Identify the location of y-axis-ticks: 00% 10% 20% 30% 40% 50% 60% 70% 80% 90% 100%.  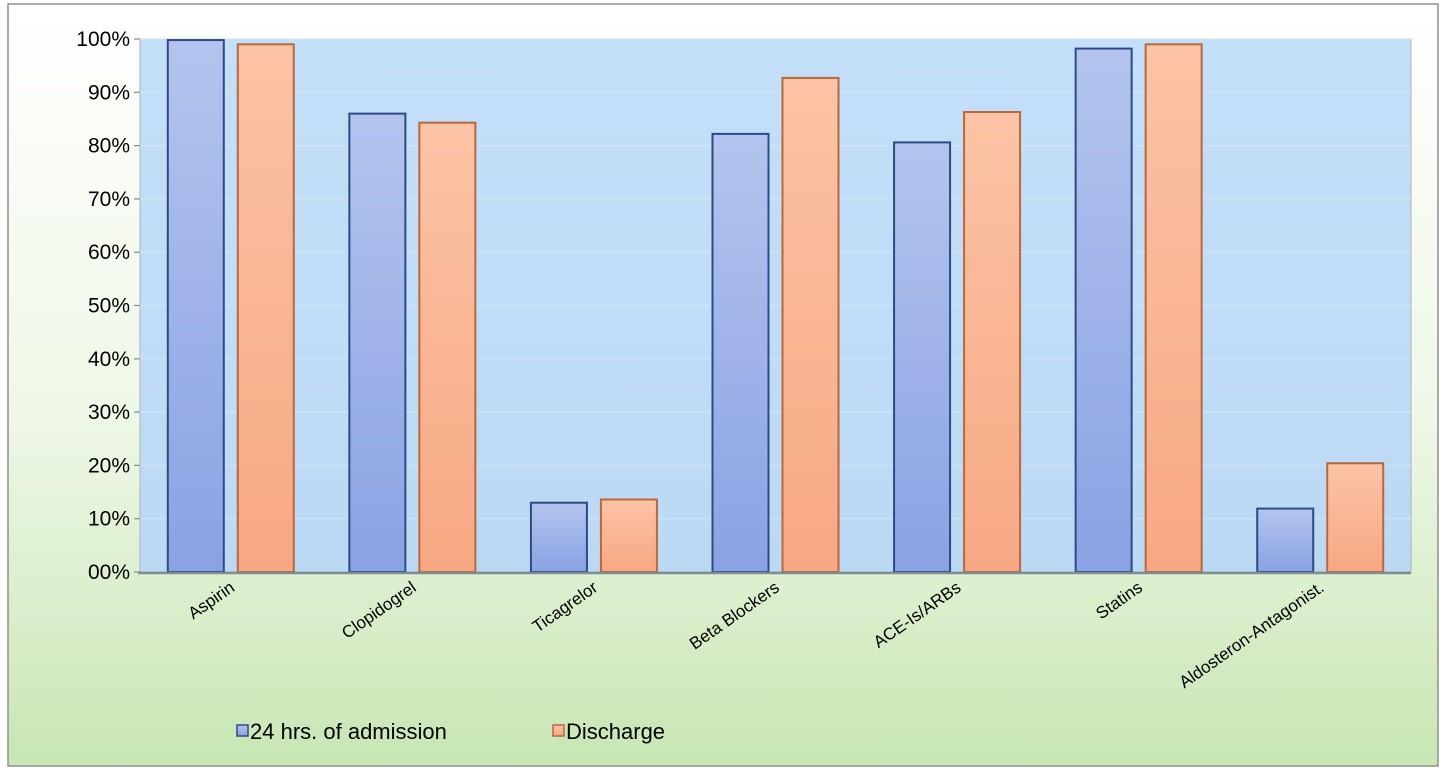
(108, 306).